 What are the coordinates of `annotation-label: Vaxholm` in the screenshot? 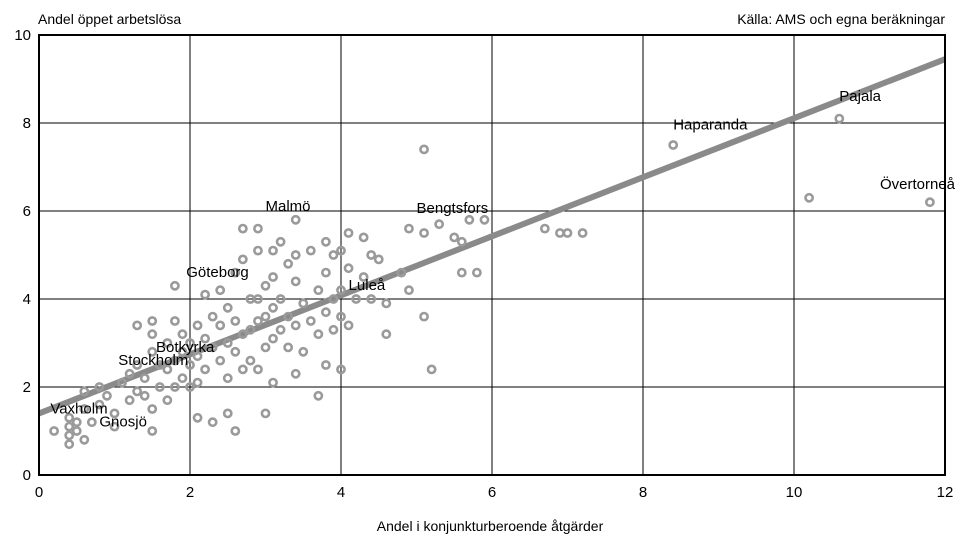 It's located at (78, 408).